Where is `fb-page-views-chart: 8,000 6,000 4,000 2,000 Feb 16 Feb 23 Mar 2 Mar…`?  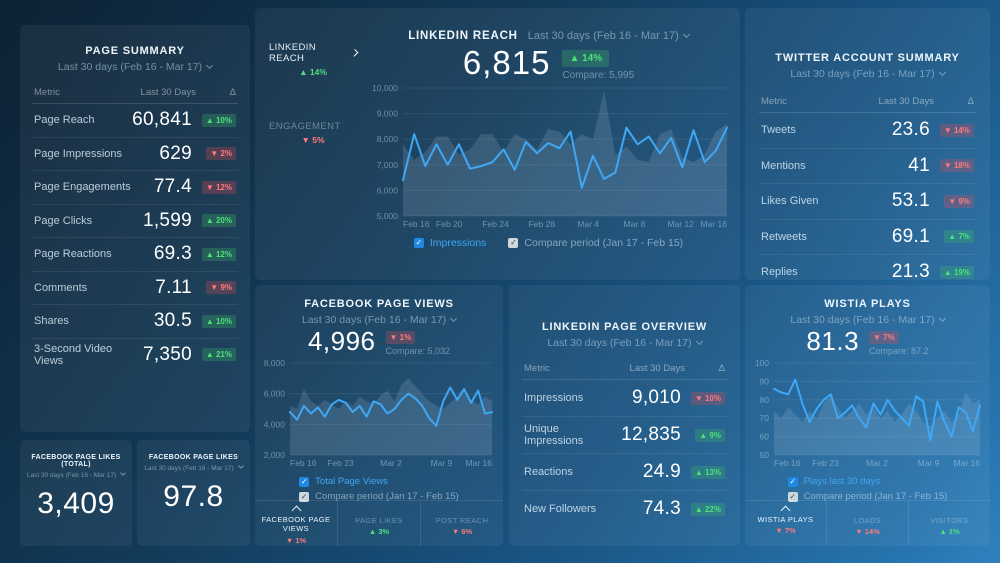
fb-page-views-chart: 8,000 6,000 4,000 2,000 Feb 16 Feb 23 Mar 2 Mar… is located at coordinates (378, 413).